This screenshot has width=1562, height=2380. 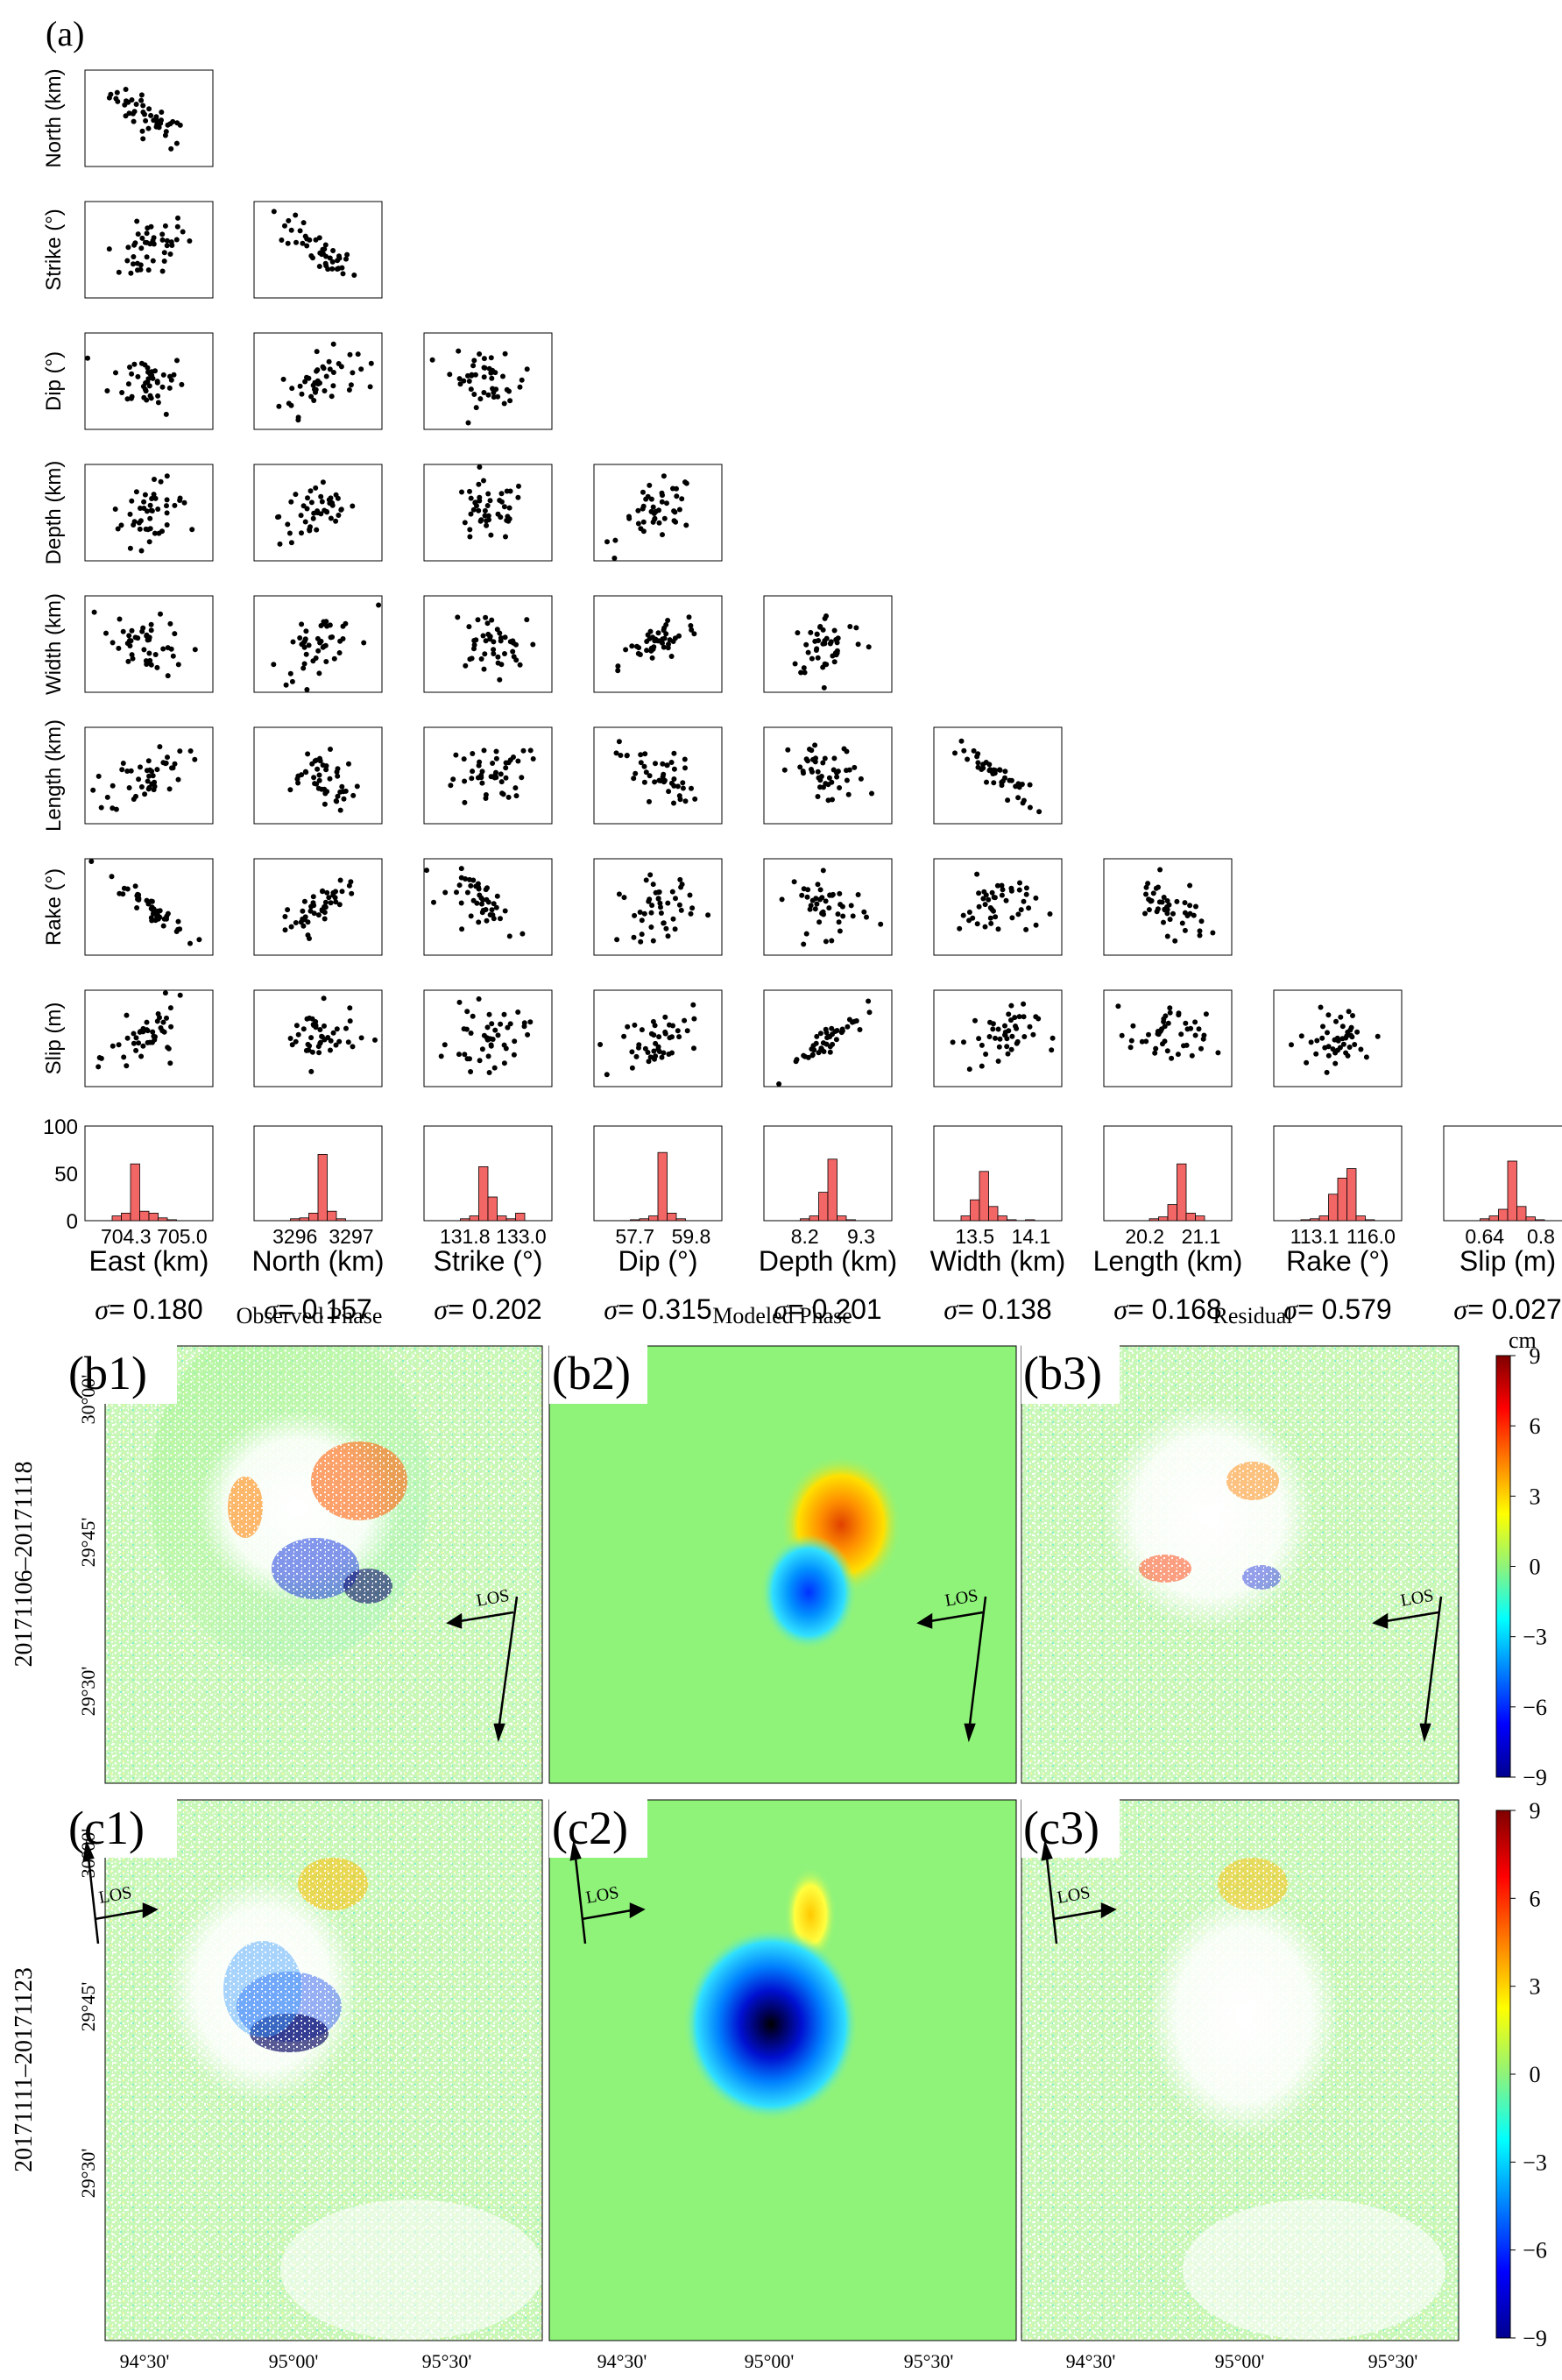 I want to click on colorbar-tick: 9, so click(x=1535, y=1811).